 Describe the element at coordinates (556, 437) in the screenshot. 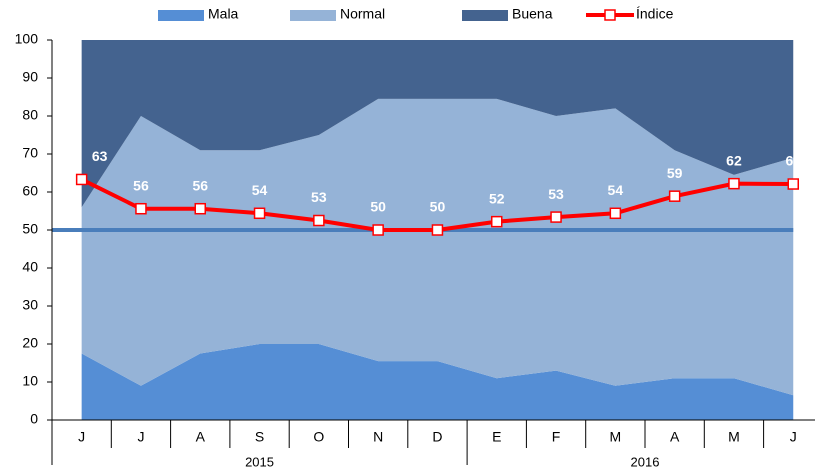

I see `x-tick-label: F` at that location.